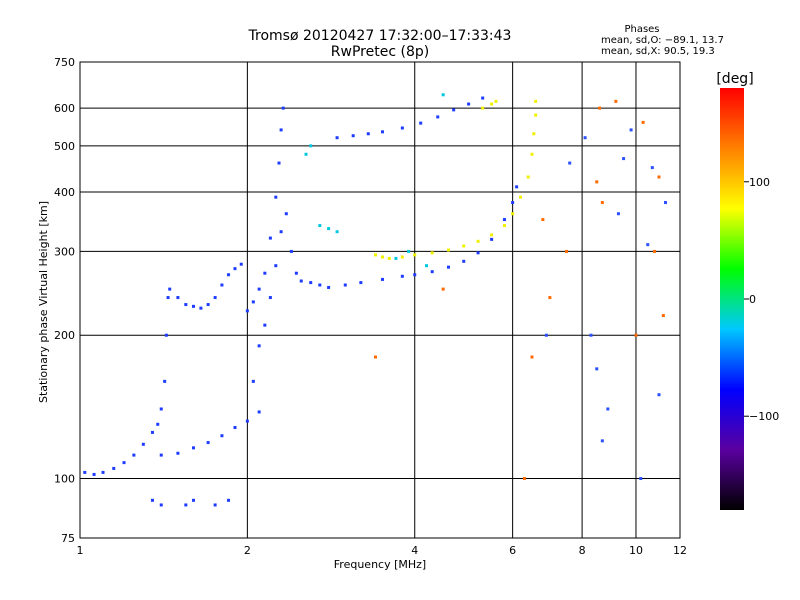 Image resolution: width=800 pixels, height=600 pixels. I want to click on chart-subtitle: RwPretec (8p), so click(380, 52).